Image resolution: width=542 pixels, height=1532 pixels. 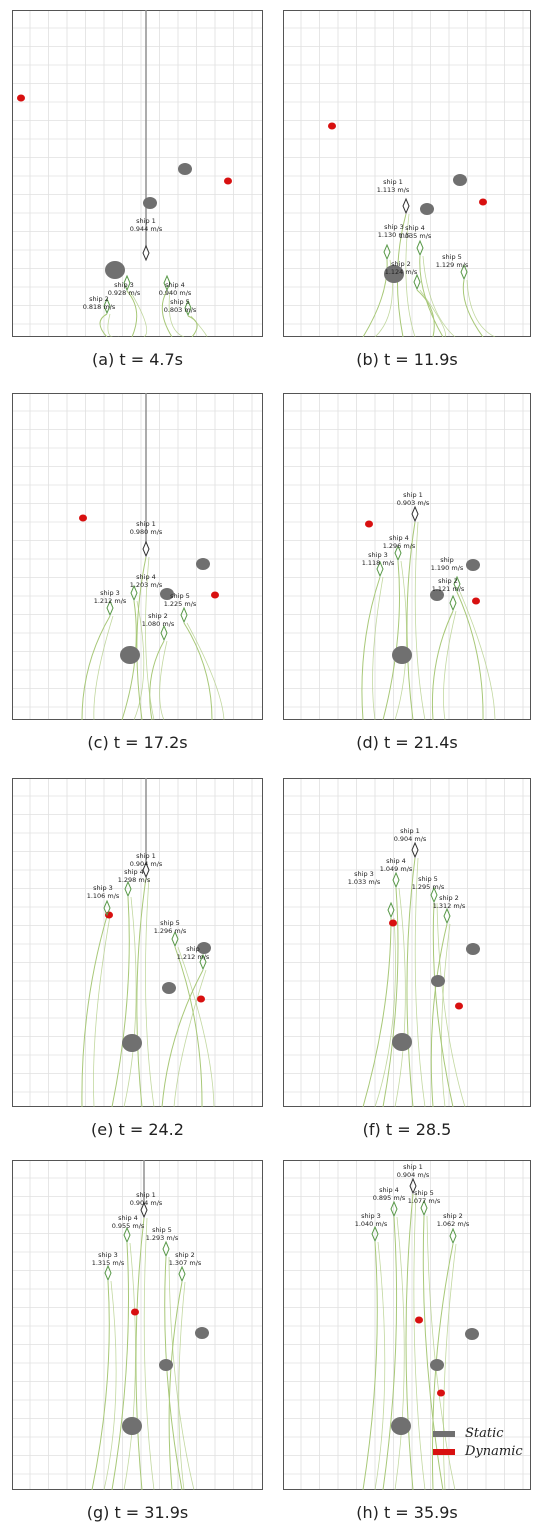 I want to click on ship-speed-label: 1.293 m/s, so click(x=162, y=1238).